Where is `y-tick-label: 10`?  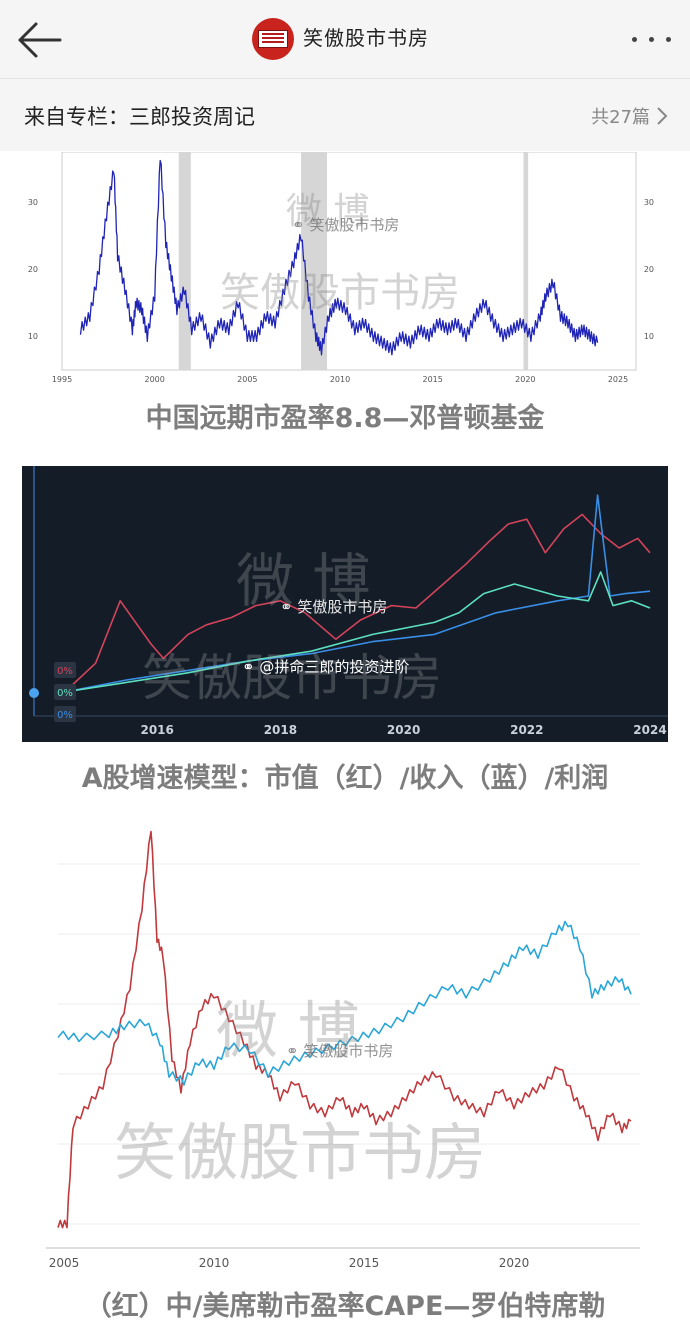
y-tick-label: 10 is located at coordinates (33, 336).